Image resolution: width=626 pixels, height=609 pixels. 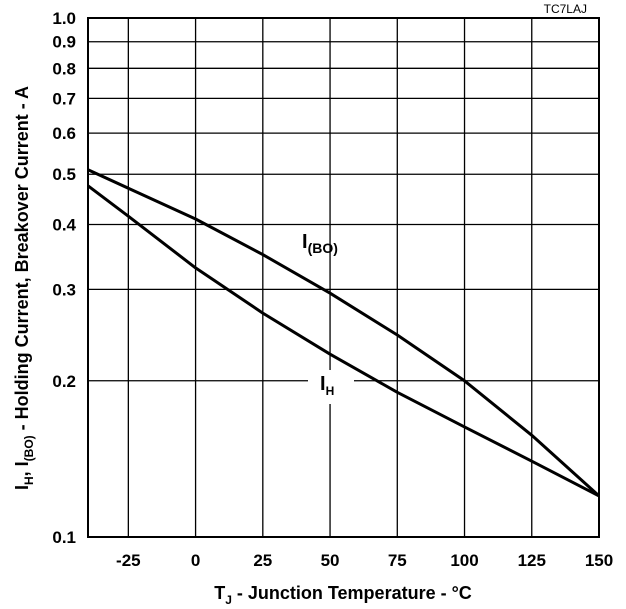 I want to click on y-tick-label: 0.6, so click(x=64, y=133).